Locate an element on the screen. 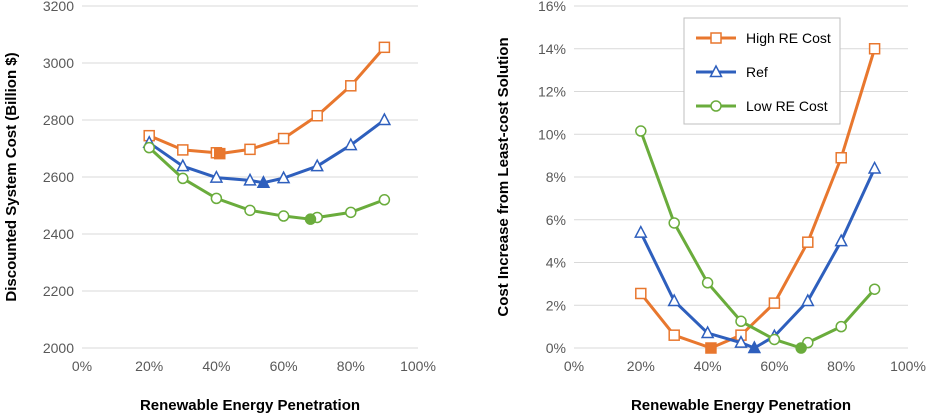 The image size is (936, 414). y-tick-label: 6% is located at coordinates (556, 220).